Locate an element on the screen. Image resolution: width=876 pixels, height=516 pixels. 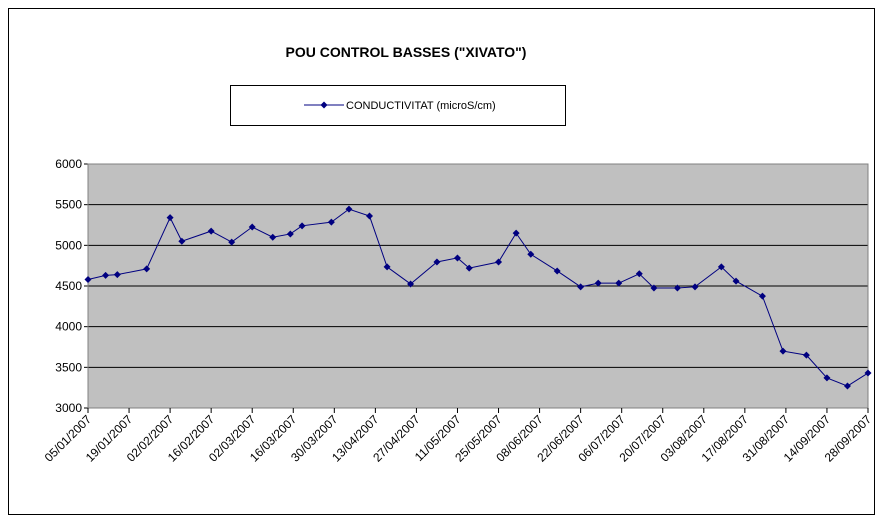
legend is located at coordinates (398, 105).